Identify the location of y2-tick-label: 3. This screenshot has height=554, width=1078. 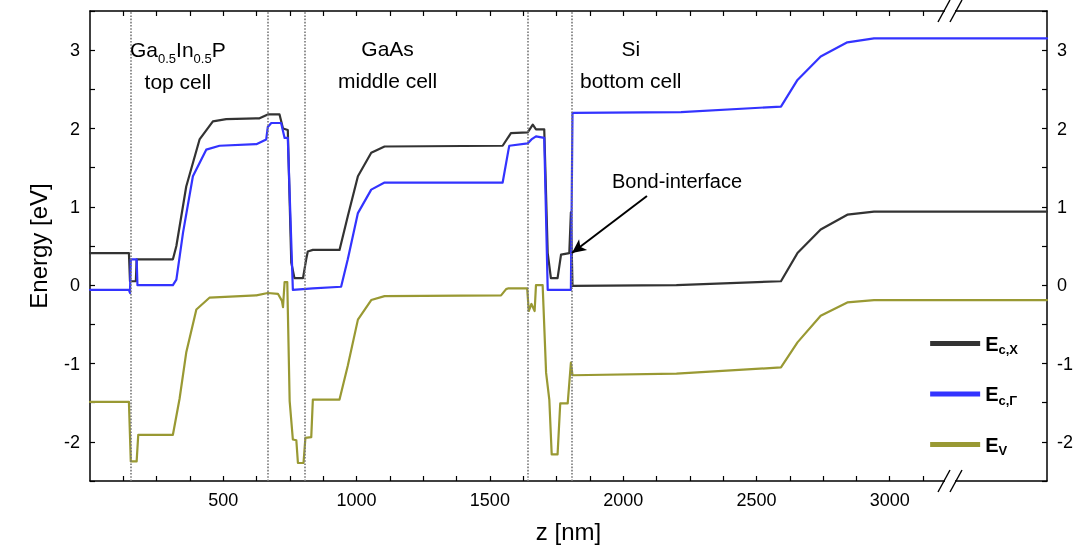
(1062, 50).